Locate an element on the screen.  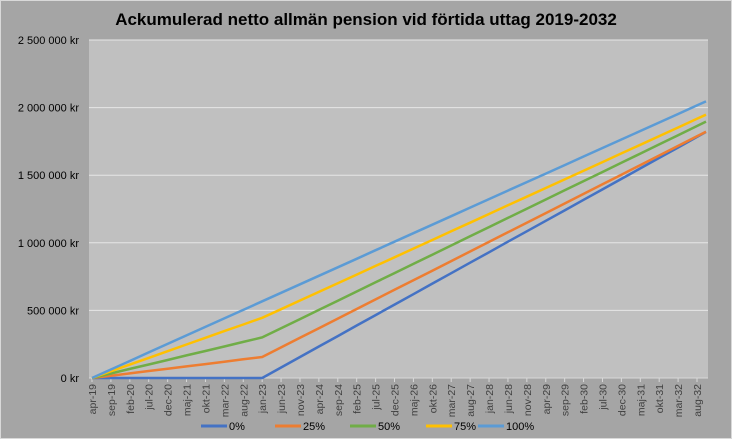
x-tick-label: mar-22 is located at coordinates (225, 400).